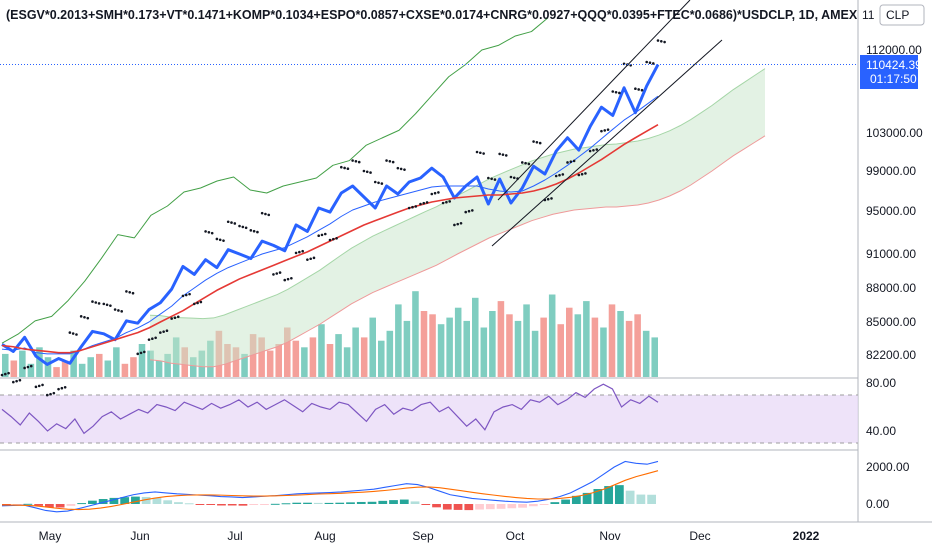 The height and width of the screenshot is (550, 932). Describe the element at coordinates (891, 355) in the screenshot. I see `price-tick-label: 82200.00` at that location.